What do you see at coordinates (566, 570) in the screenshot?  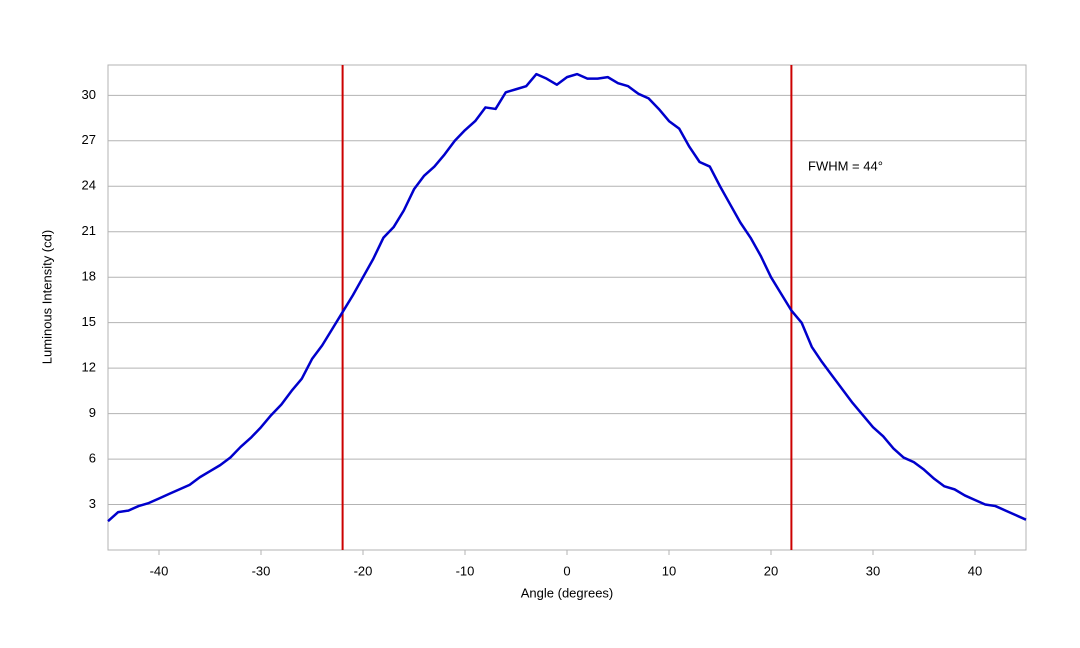 I see `x-tick-label: 0` at bounding box center [566, 570].